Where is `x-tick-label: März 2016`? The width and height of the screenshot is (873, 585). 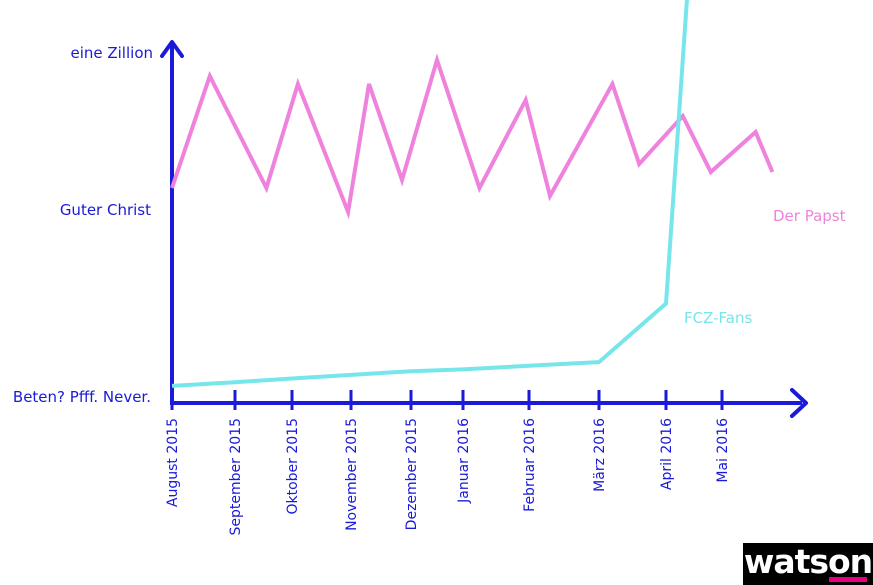 x-tick-label: März 2016 is located at coordinates (600, 455).